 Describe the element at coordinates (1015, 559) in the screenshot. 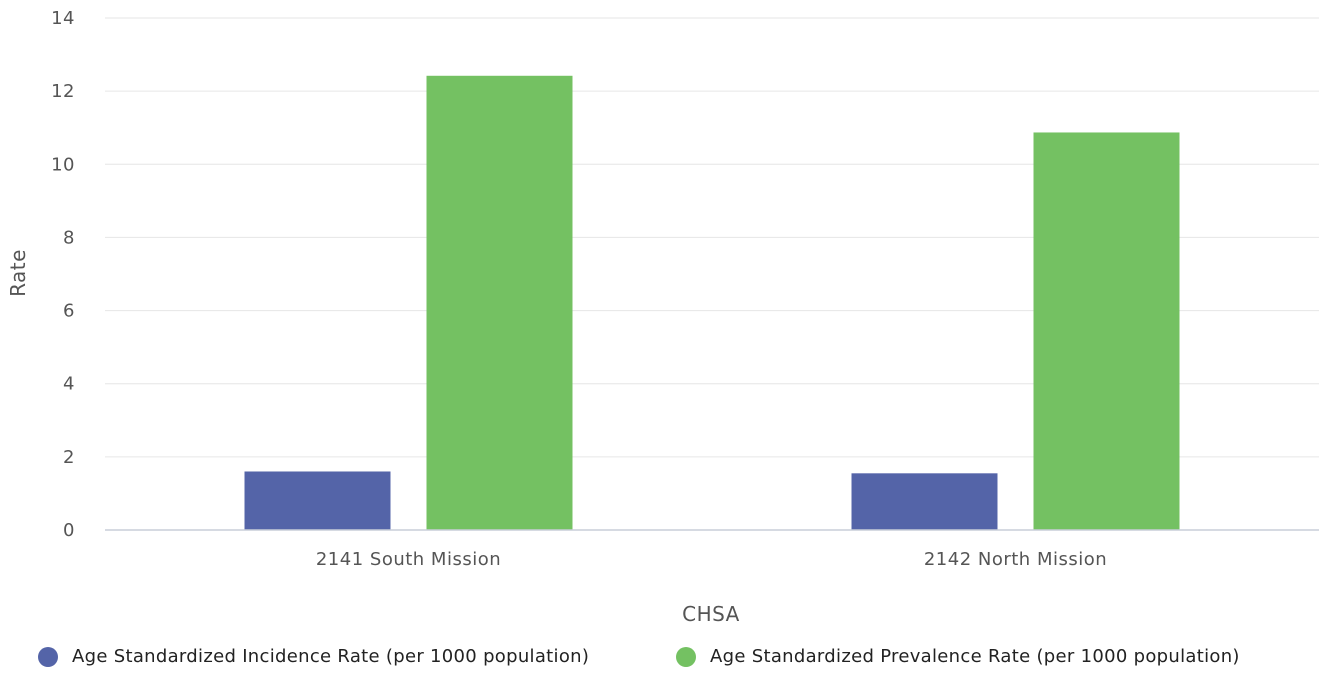

I see `x-tick-label: 2142 North Mission` at that location.